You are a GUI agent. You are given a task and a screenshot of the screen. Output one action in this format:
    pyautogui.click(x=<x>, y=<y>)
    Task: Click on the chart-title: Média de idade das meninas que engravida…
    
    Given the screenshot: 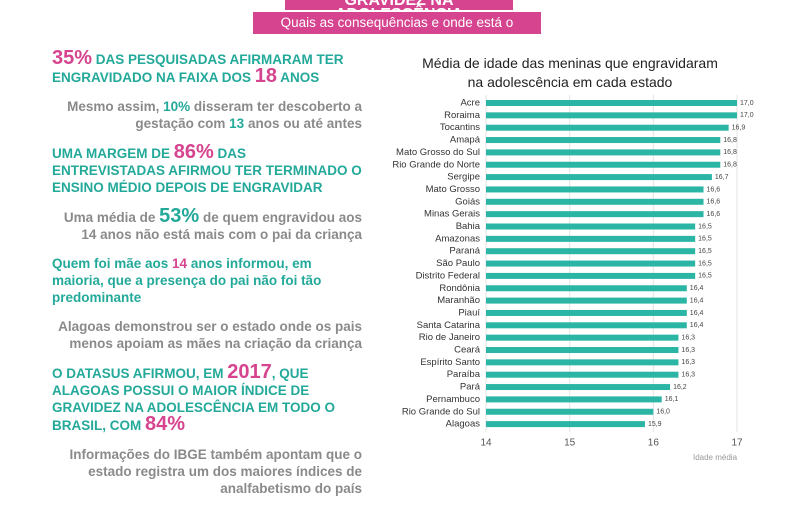 What is the action you would take?
    pyautogui.click(x=570, y=72)
    